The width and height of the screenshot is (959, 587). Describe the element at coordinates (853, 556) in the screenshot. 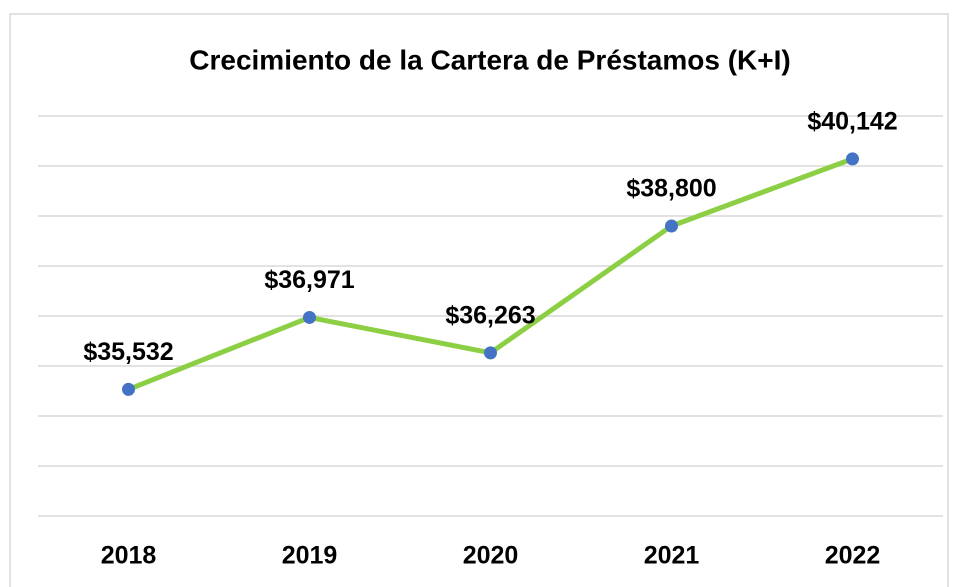

I see `x-tick-label: 2022` at that location.